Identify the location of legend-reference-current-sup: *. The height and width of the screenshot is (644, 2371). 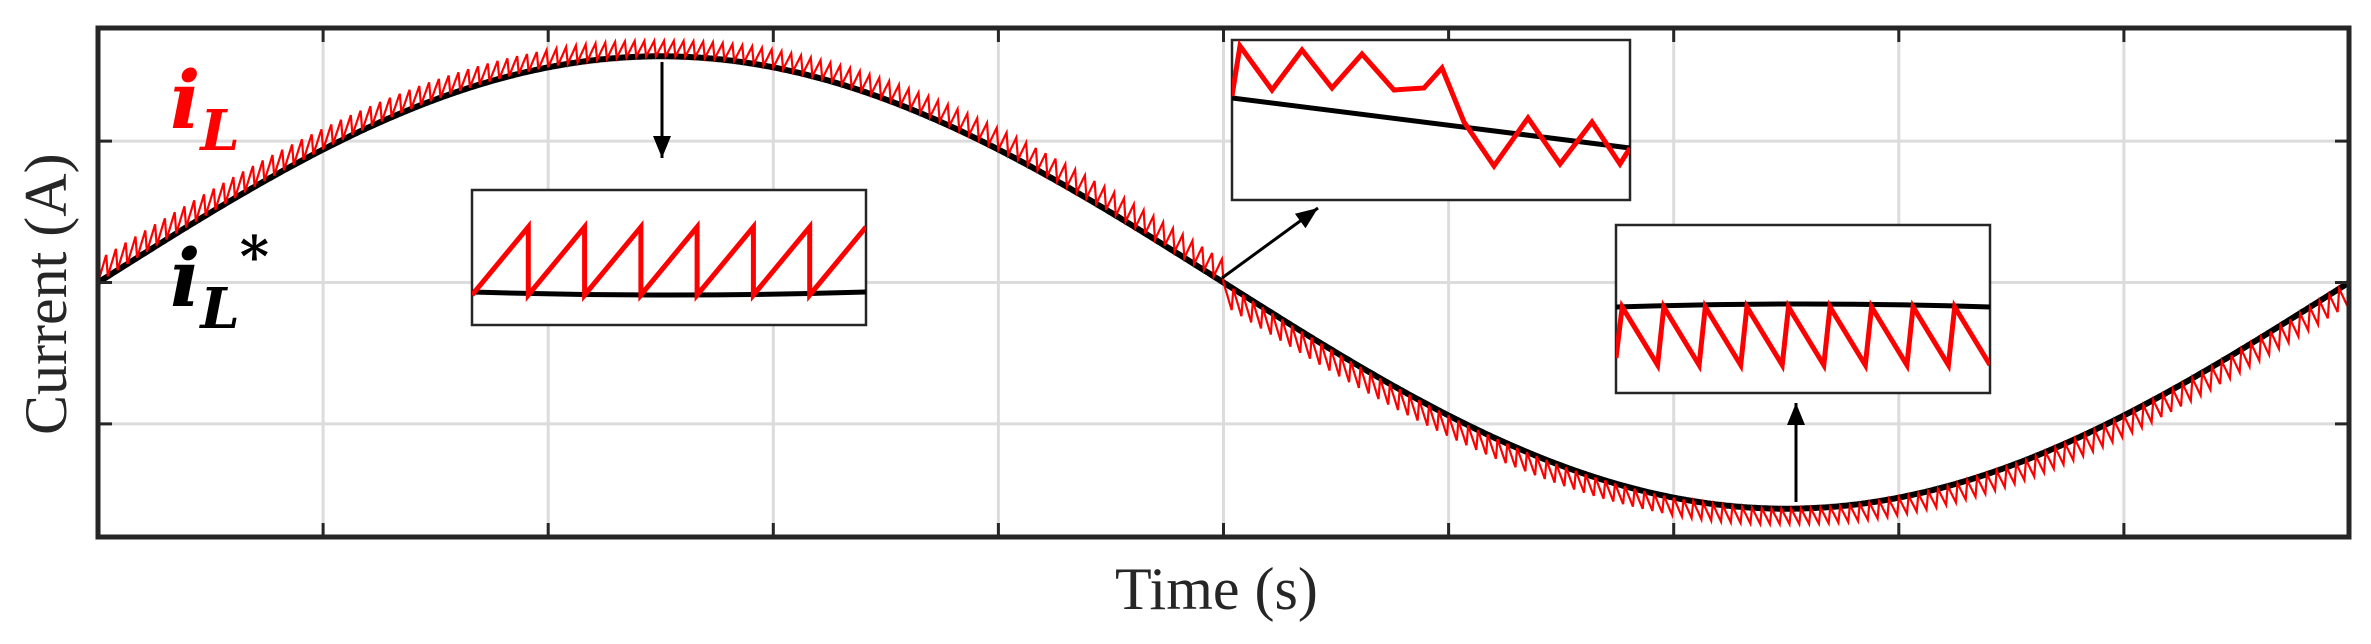
(254, 257).